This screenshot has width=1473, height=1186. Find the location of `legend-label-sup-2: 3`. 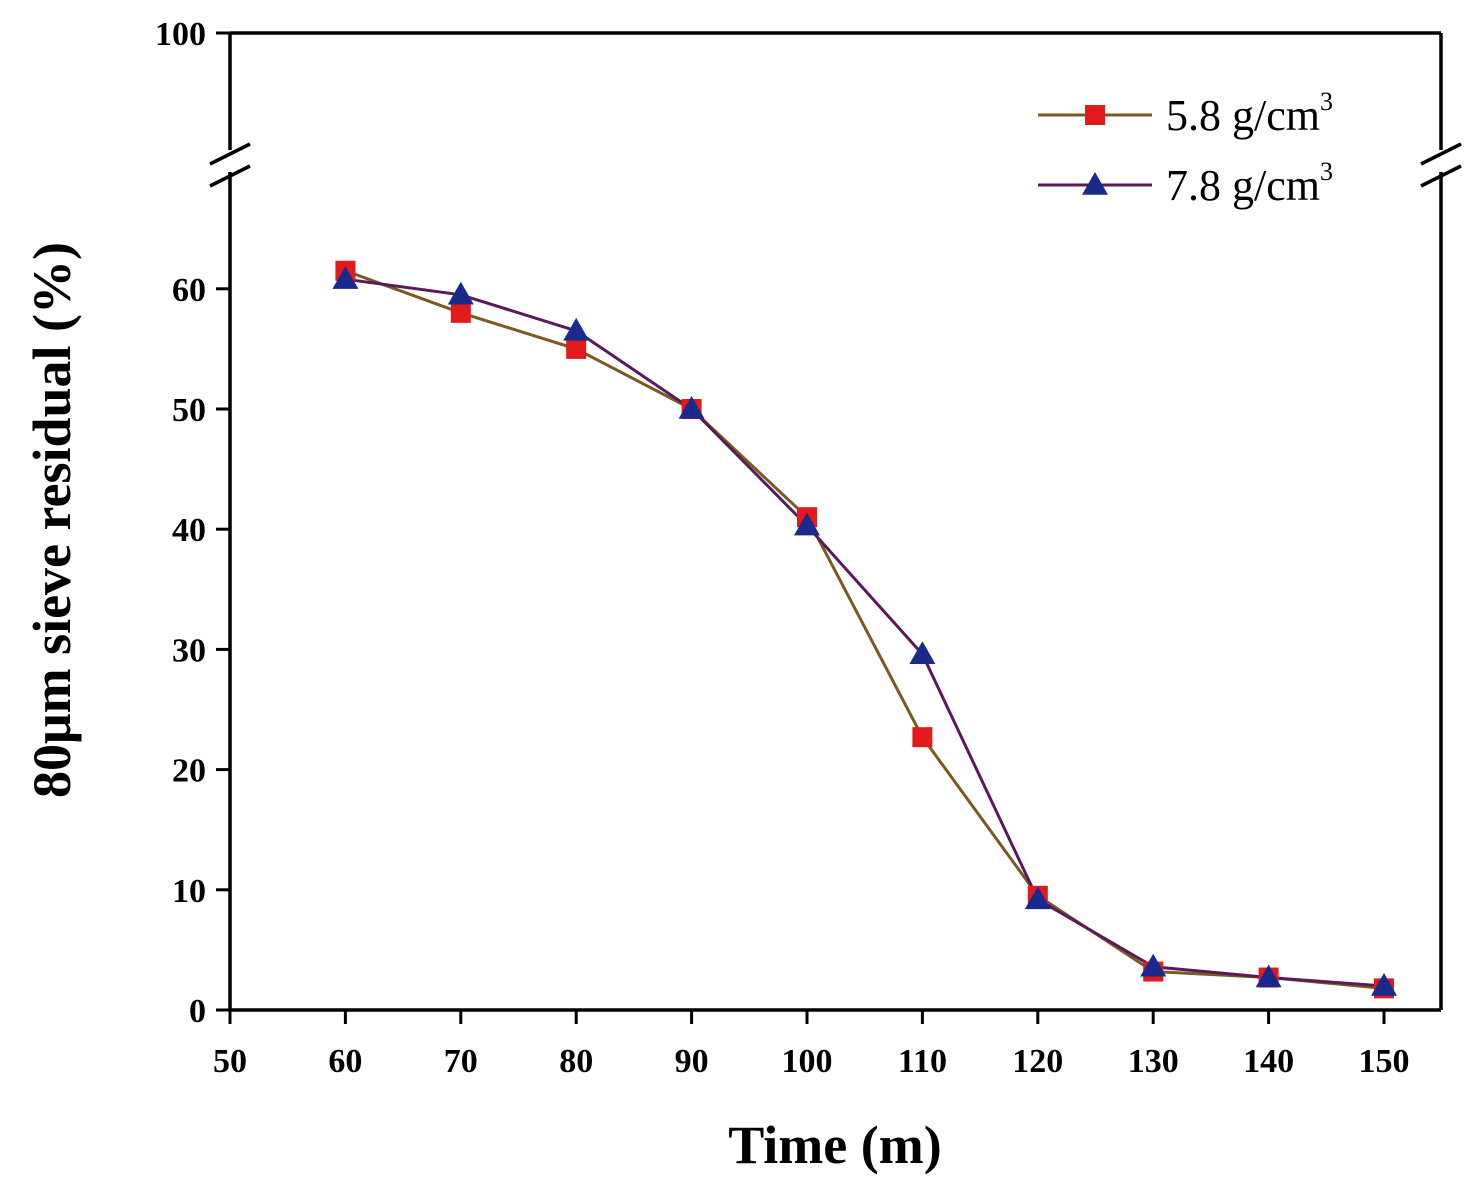

legend-label-sup-2: 3 is located at coordinates (1326, 171).